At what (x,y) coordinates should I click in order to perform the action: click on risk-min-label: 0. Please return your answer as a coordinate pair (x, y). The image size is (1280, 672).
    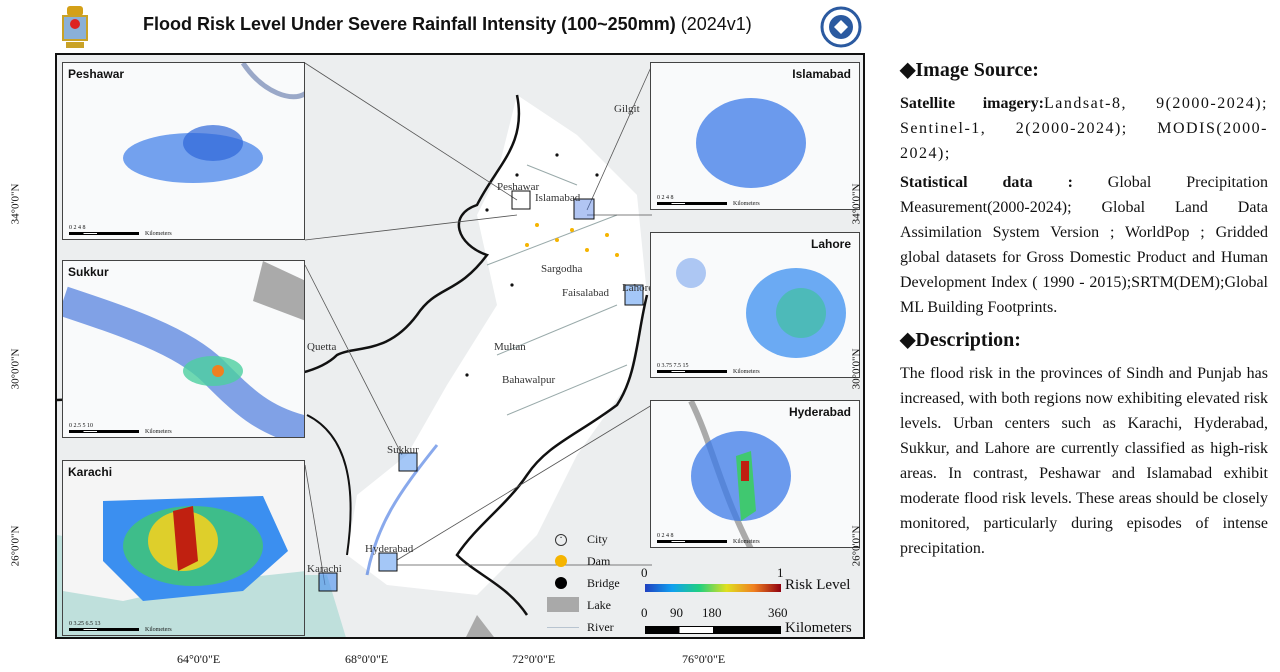
    Looking at the image, I should click on (644, 572).